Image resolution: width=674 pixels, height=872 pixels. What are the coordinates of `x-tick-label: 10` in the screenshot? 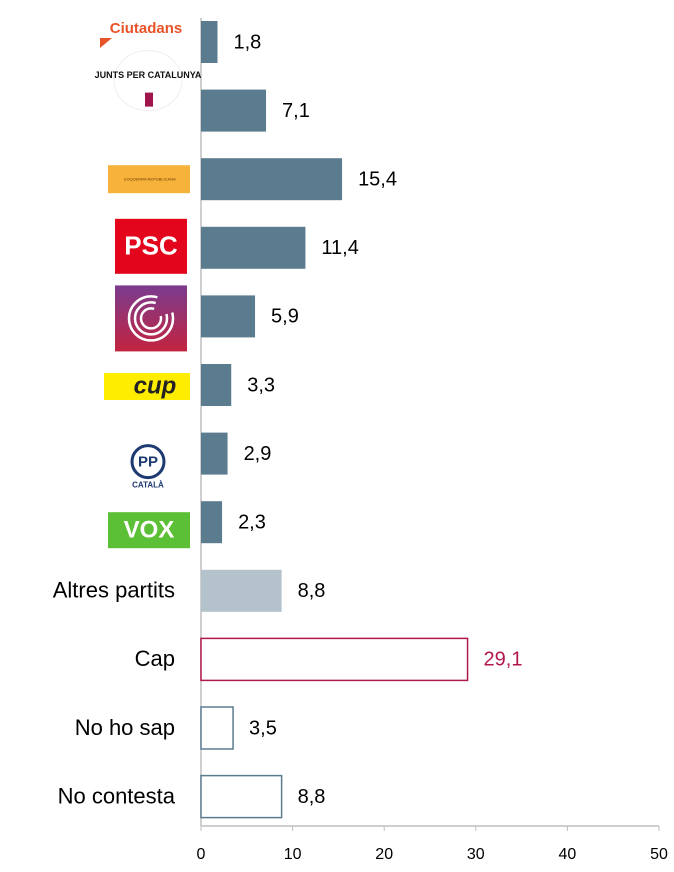 It's located at (293, 854).